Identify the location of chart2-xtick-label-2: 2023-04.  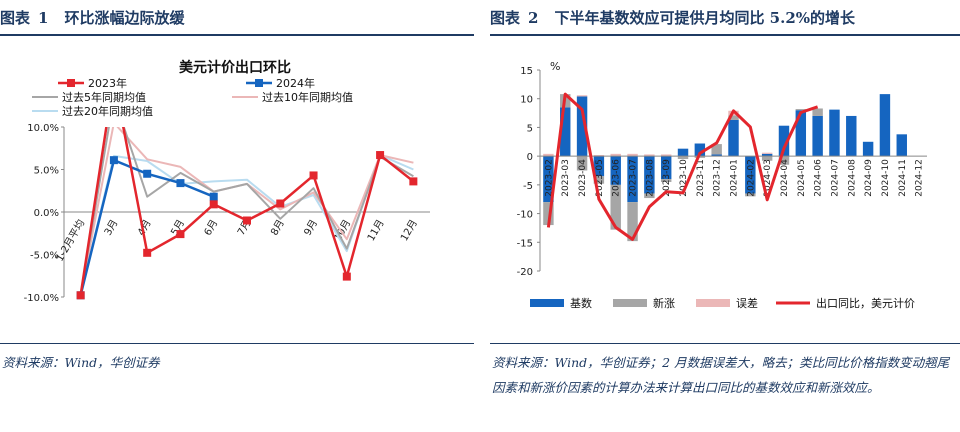
(583, 178).